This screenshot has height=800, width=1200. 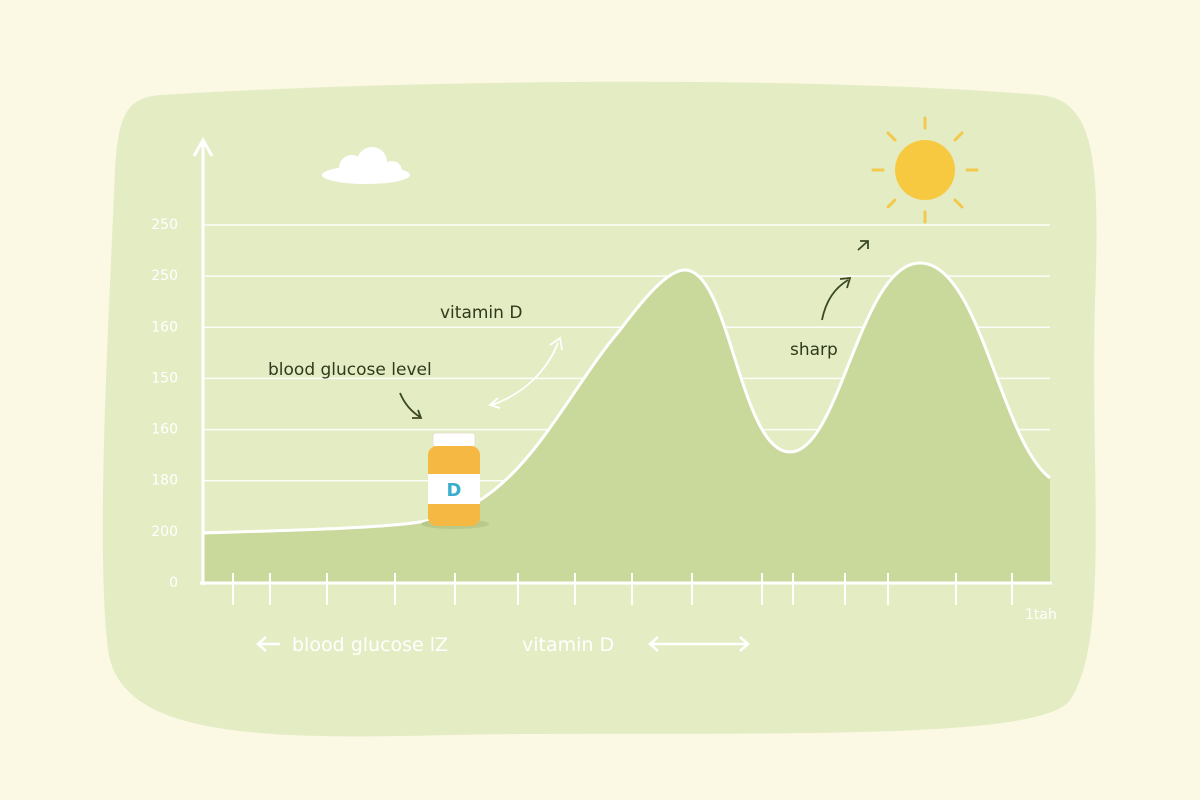 I want to click on annotation: vitamin D, so click(x=481, y=313).